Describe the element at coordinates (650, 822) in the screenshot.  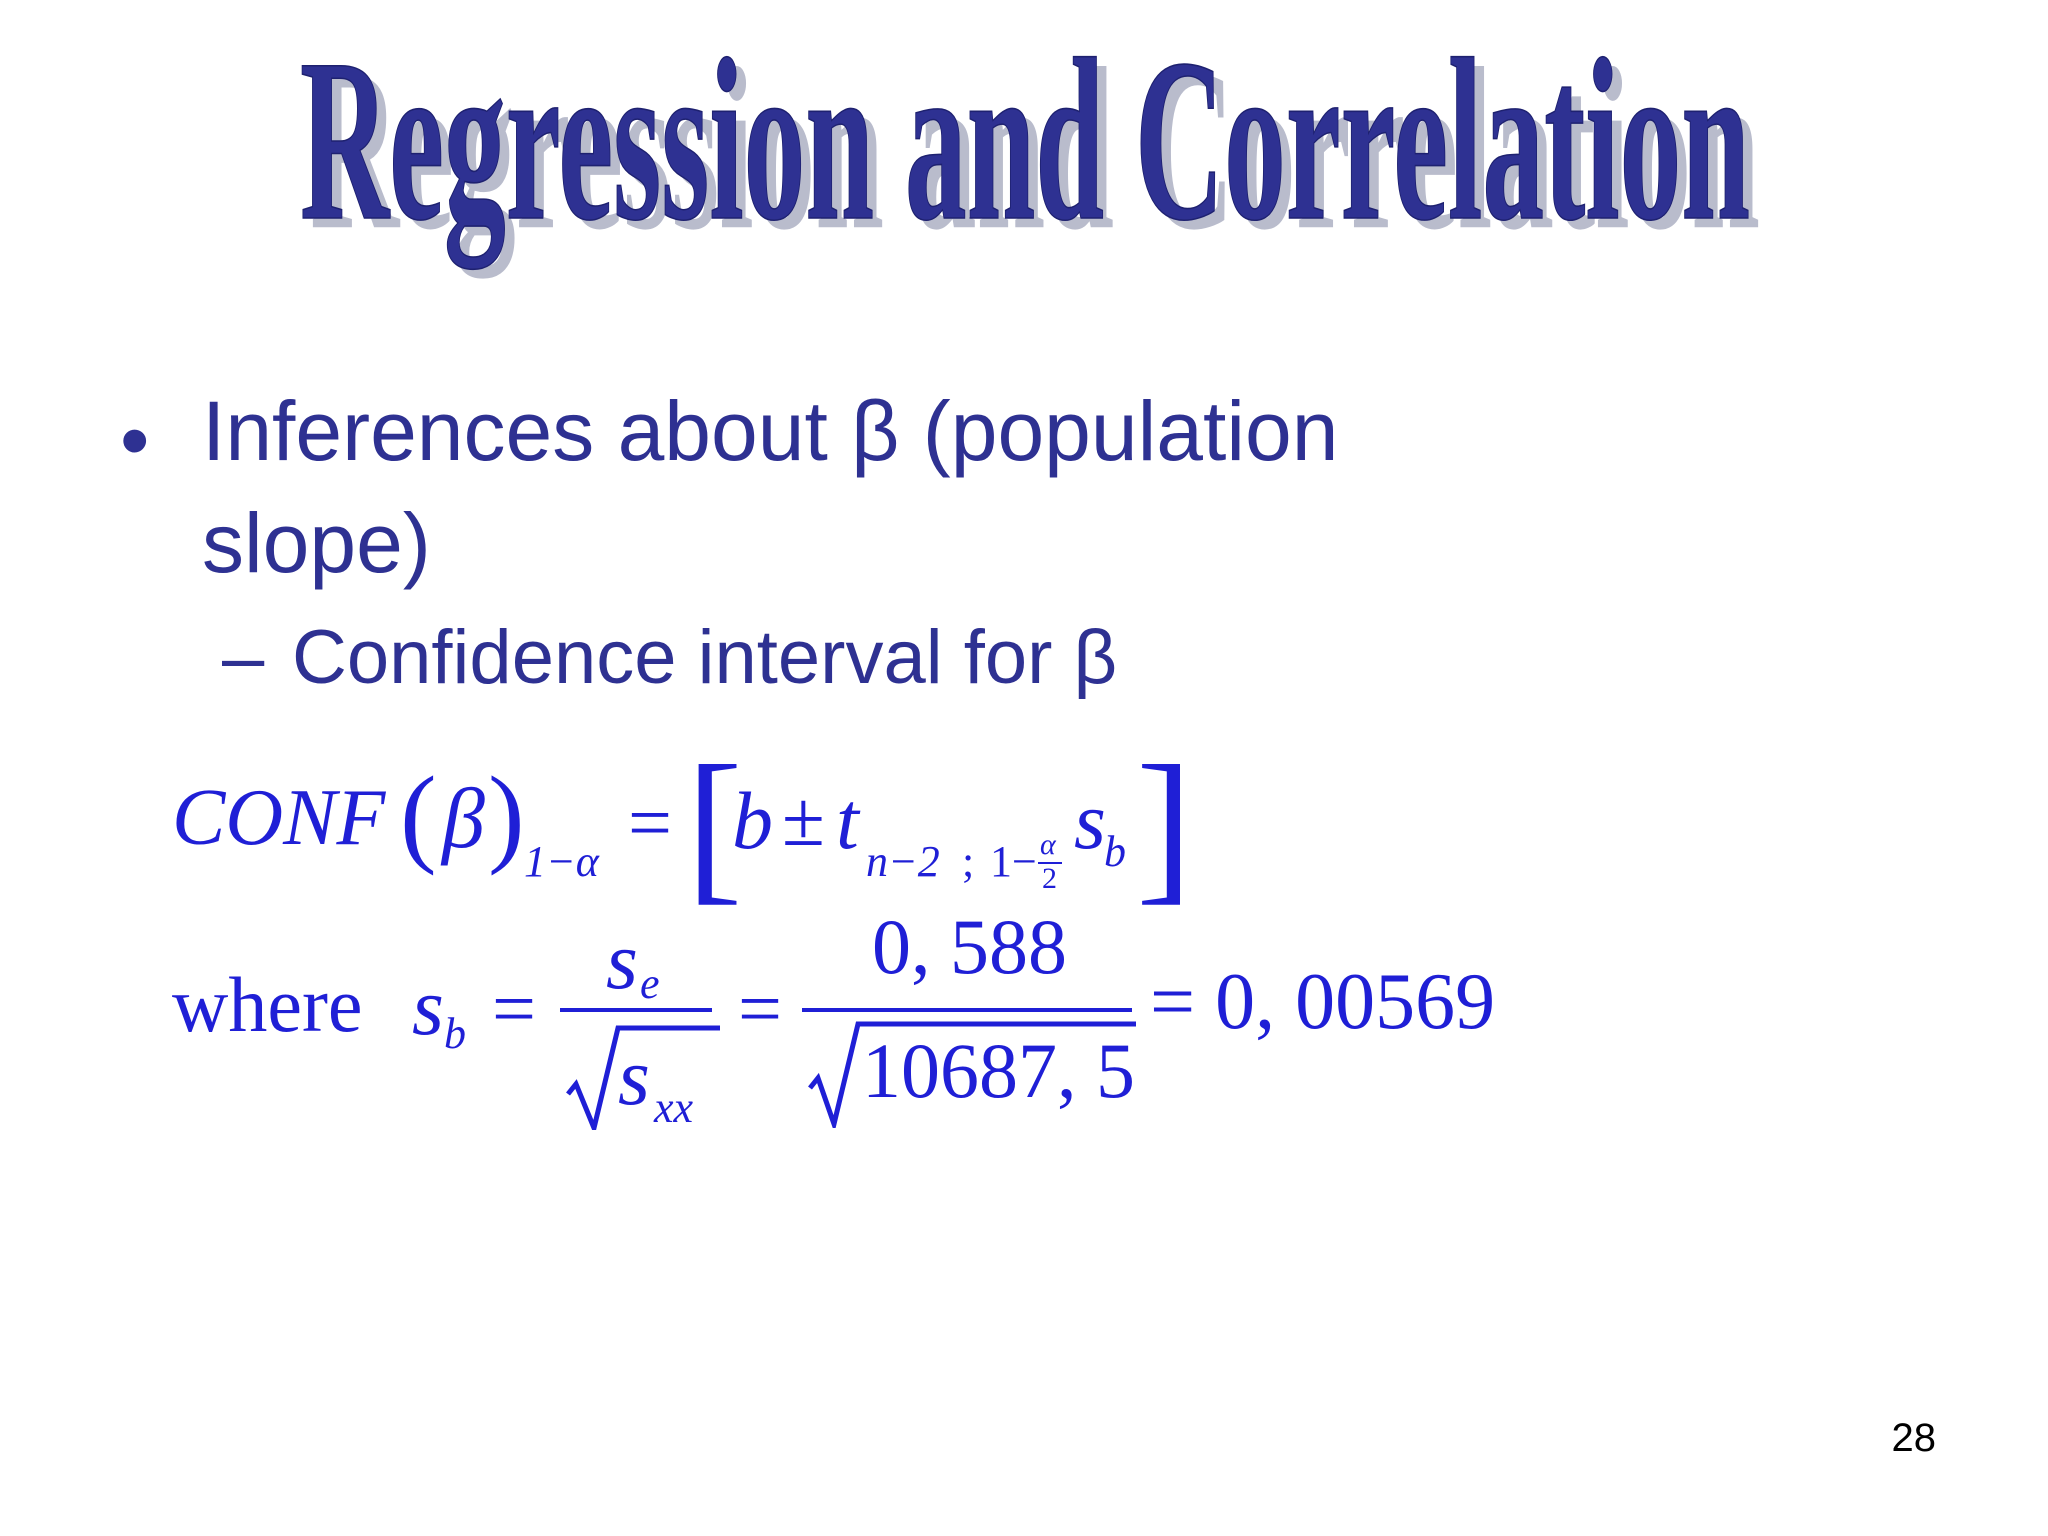
I see `formula-equals-1: =` at that location.